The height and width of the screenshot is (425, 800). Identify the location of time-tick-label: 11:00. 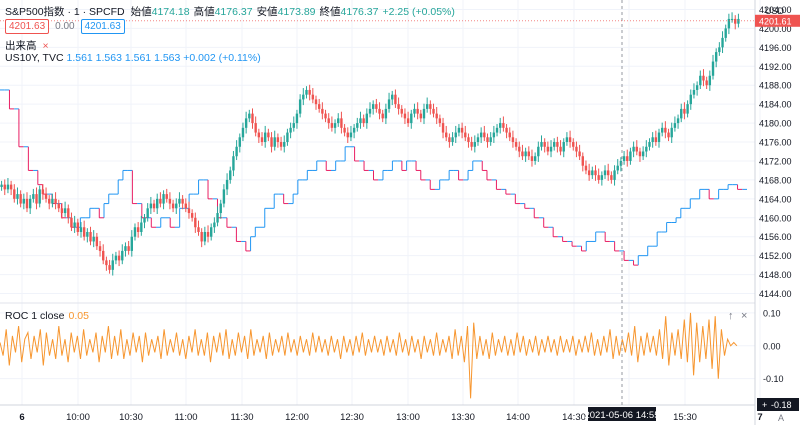
(185, 417).